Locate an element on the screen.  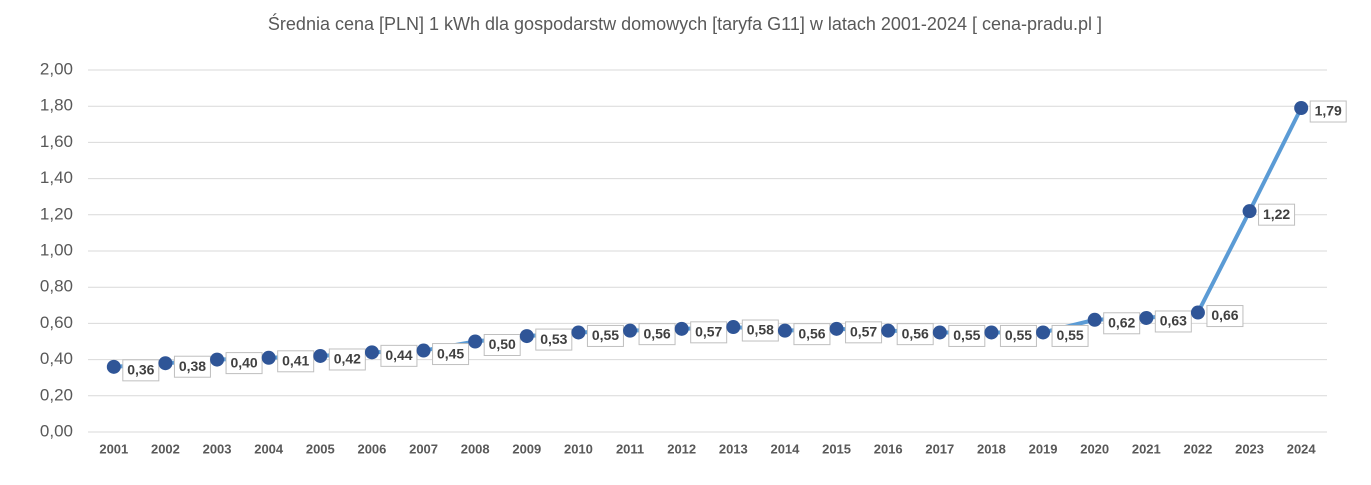
data-label-text: 0,44 is located at coordinates (398, 355).